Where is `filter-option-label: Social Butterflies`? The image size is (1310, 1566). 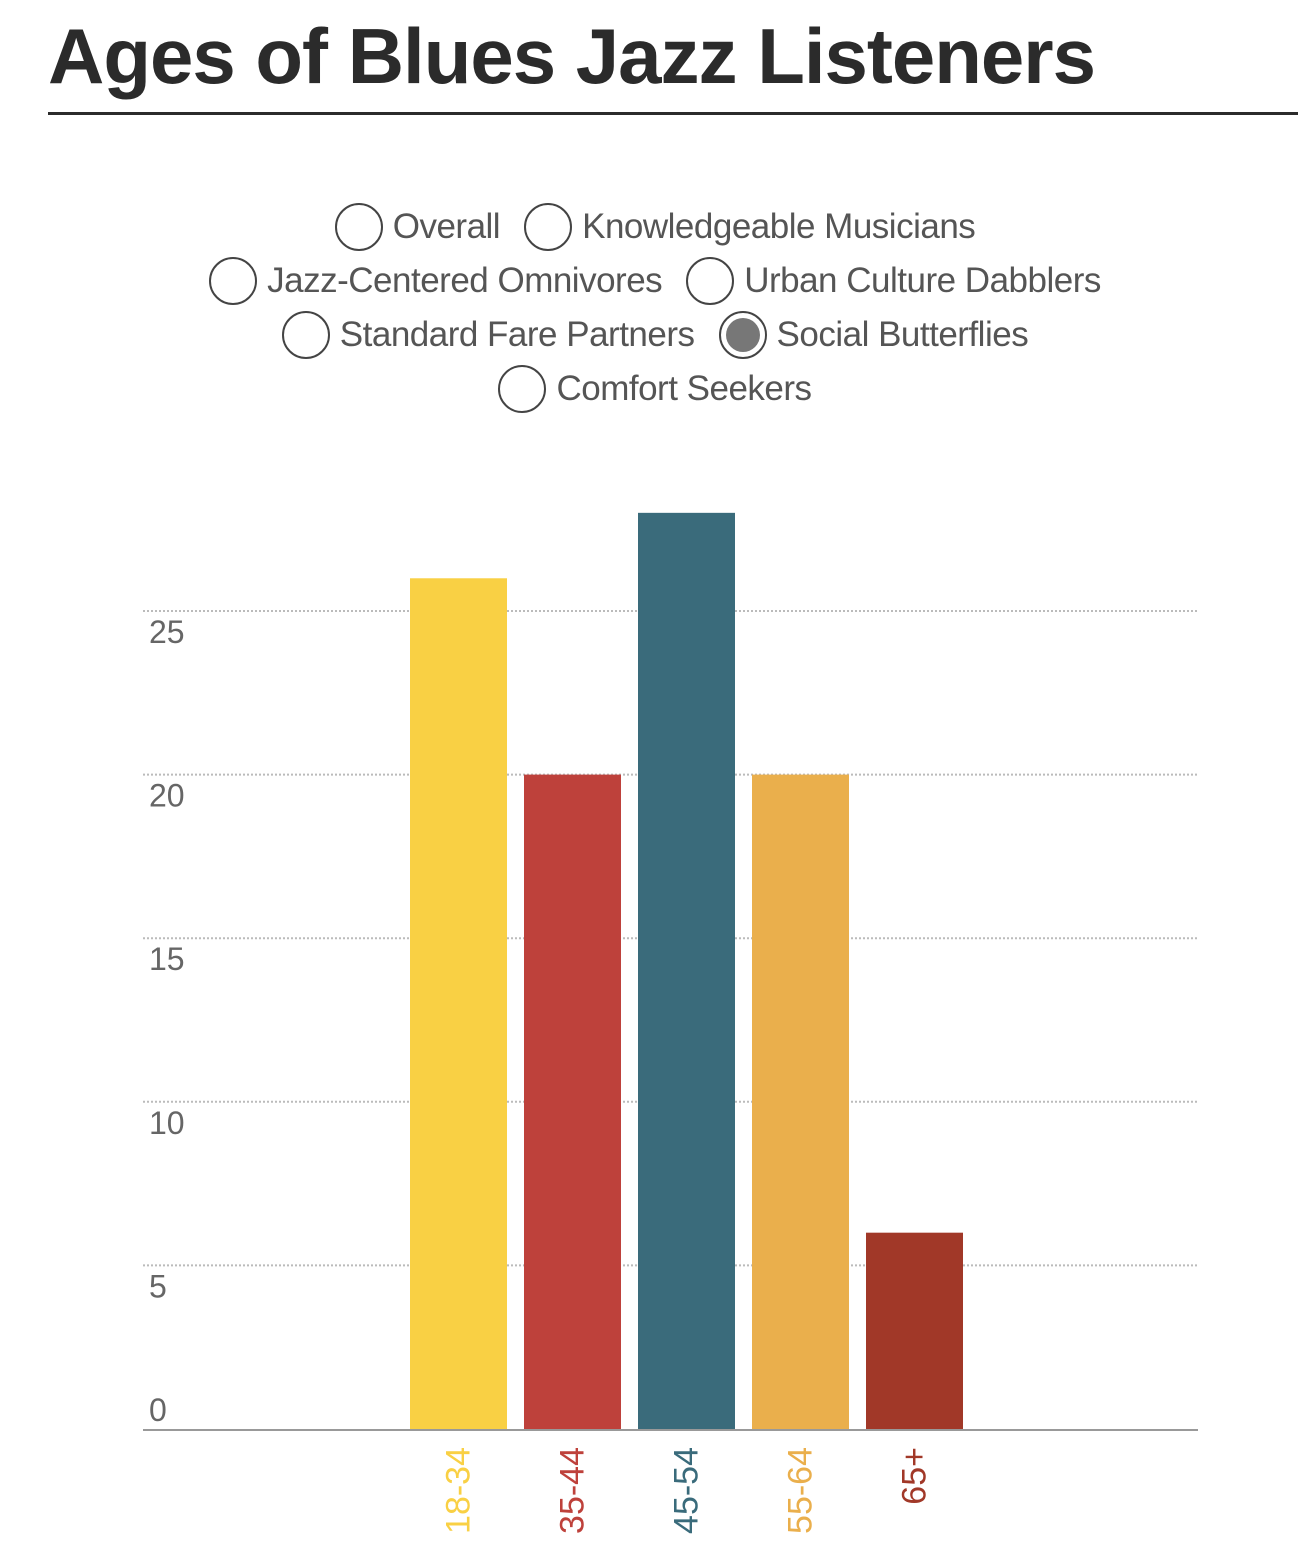 filter-option-label: Social Butterflies is located at coordinates (902, 334).